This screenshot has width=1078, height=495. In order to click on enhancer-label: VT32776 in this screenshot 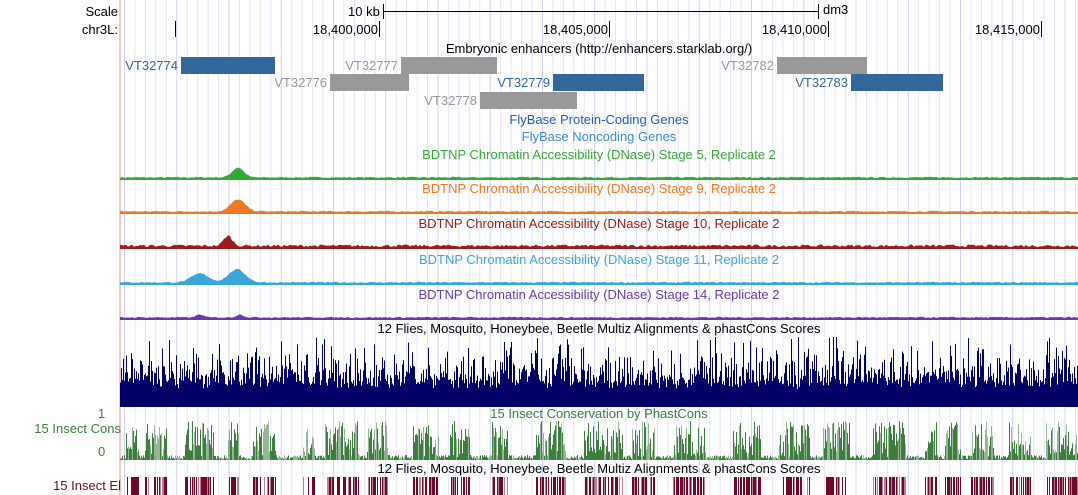, I will do `click(300, 82)`.